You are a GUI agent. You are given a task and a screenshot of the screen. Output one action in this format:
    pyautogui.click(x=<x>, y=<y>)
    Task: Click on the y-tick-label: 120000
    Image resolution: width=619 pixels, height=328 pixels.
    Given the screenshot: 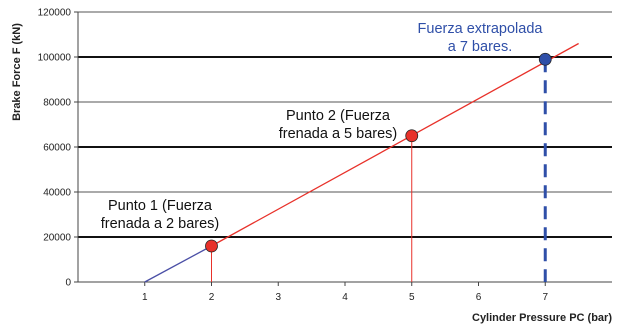 What is the action you would take?
    pyautogui.click(x=55, y=13)
    